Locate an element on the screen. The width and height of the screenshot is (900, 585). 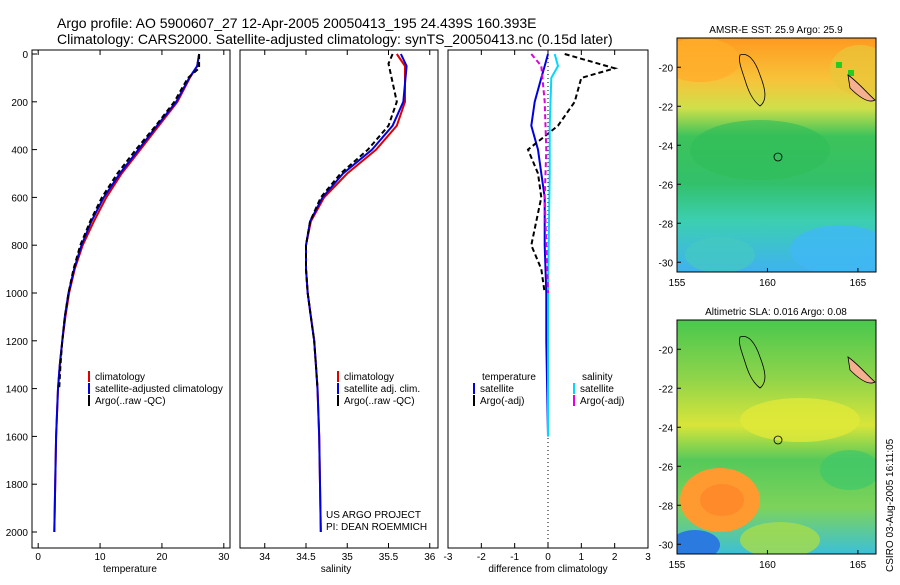
x-tick-label: -3 is located at coordinates (448, 557).